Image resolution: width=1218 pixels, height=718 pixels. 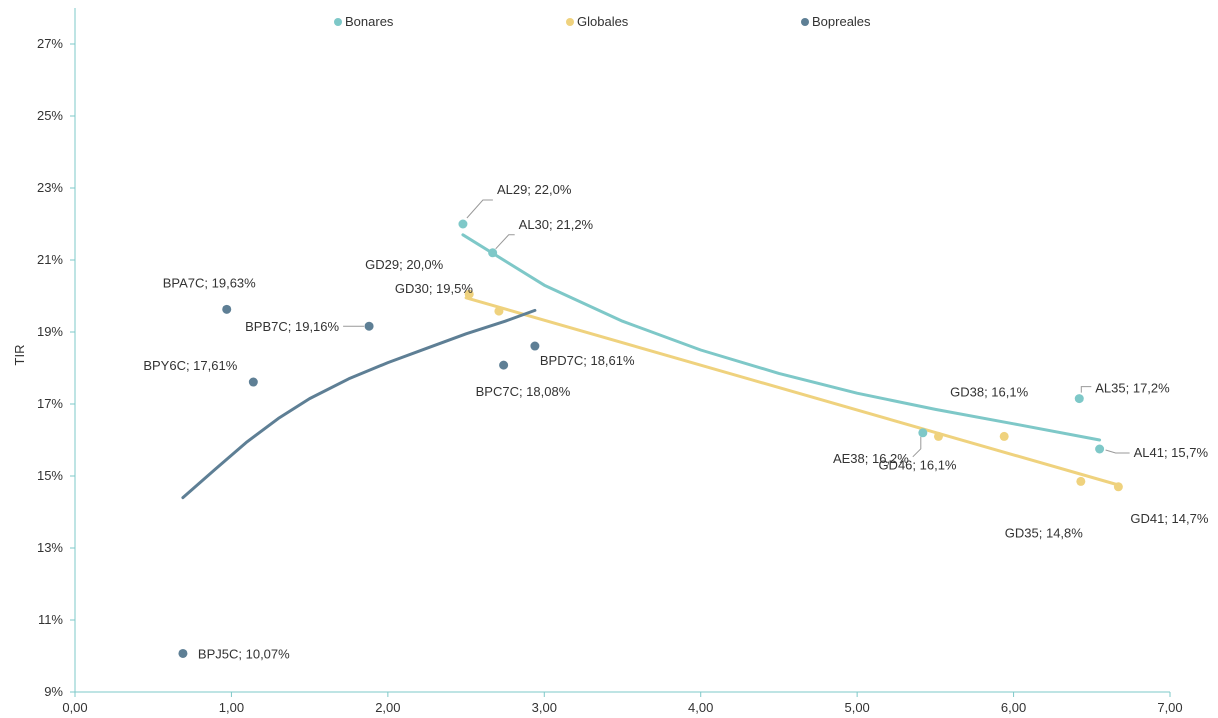 I want to click on point-al30, so click(x=493, y=253).